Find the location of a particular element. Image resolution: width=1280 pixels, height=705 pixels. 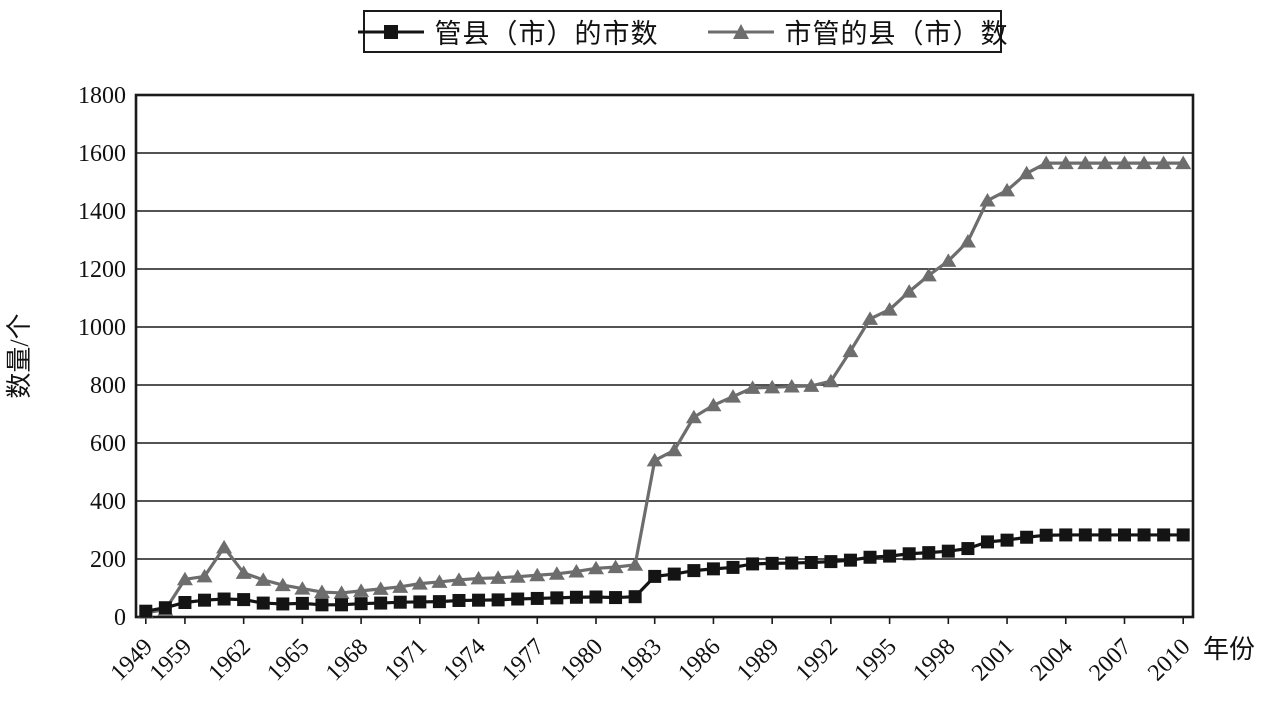

y-tick-label: 0 is located at coordinates (120, 618).